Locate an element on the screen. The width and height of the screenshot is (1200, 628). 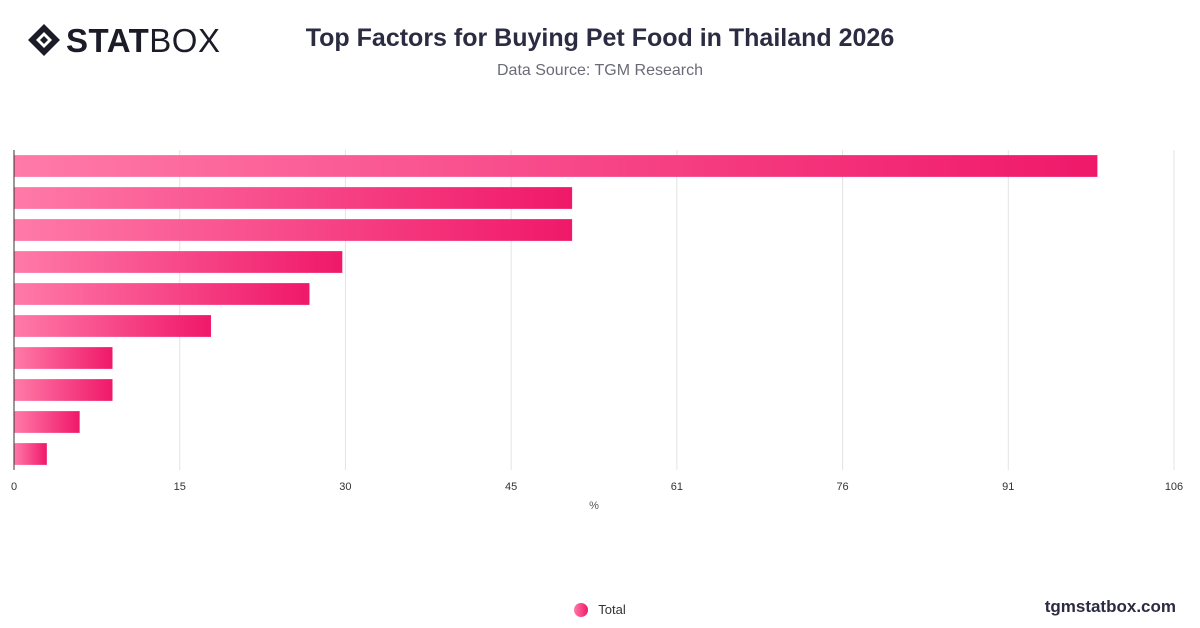
x-tick-label: 0 is located at coordinates (14, 487).